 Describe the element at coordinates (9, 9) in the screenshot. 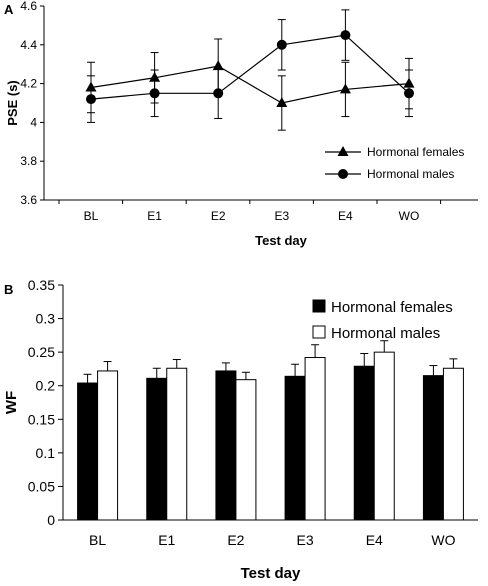

I see `panel-label-a: A` at that location.